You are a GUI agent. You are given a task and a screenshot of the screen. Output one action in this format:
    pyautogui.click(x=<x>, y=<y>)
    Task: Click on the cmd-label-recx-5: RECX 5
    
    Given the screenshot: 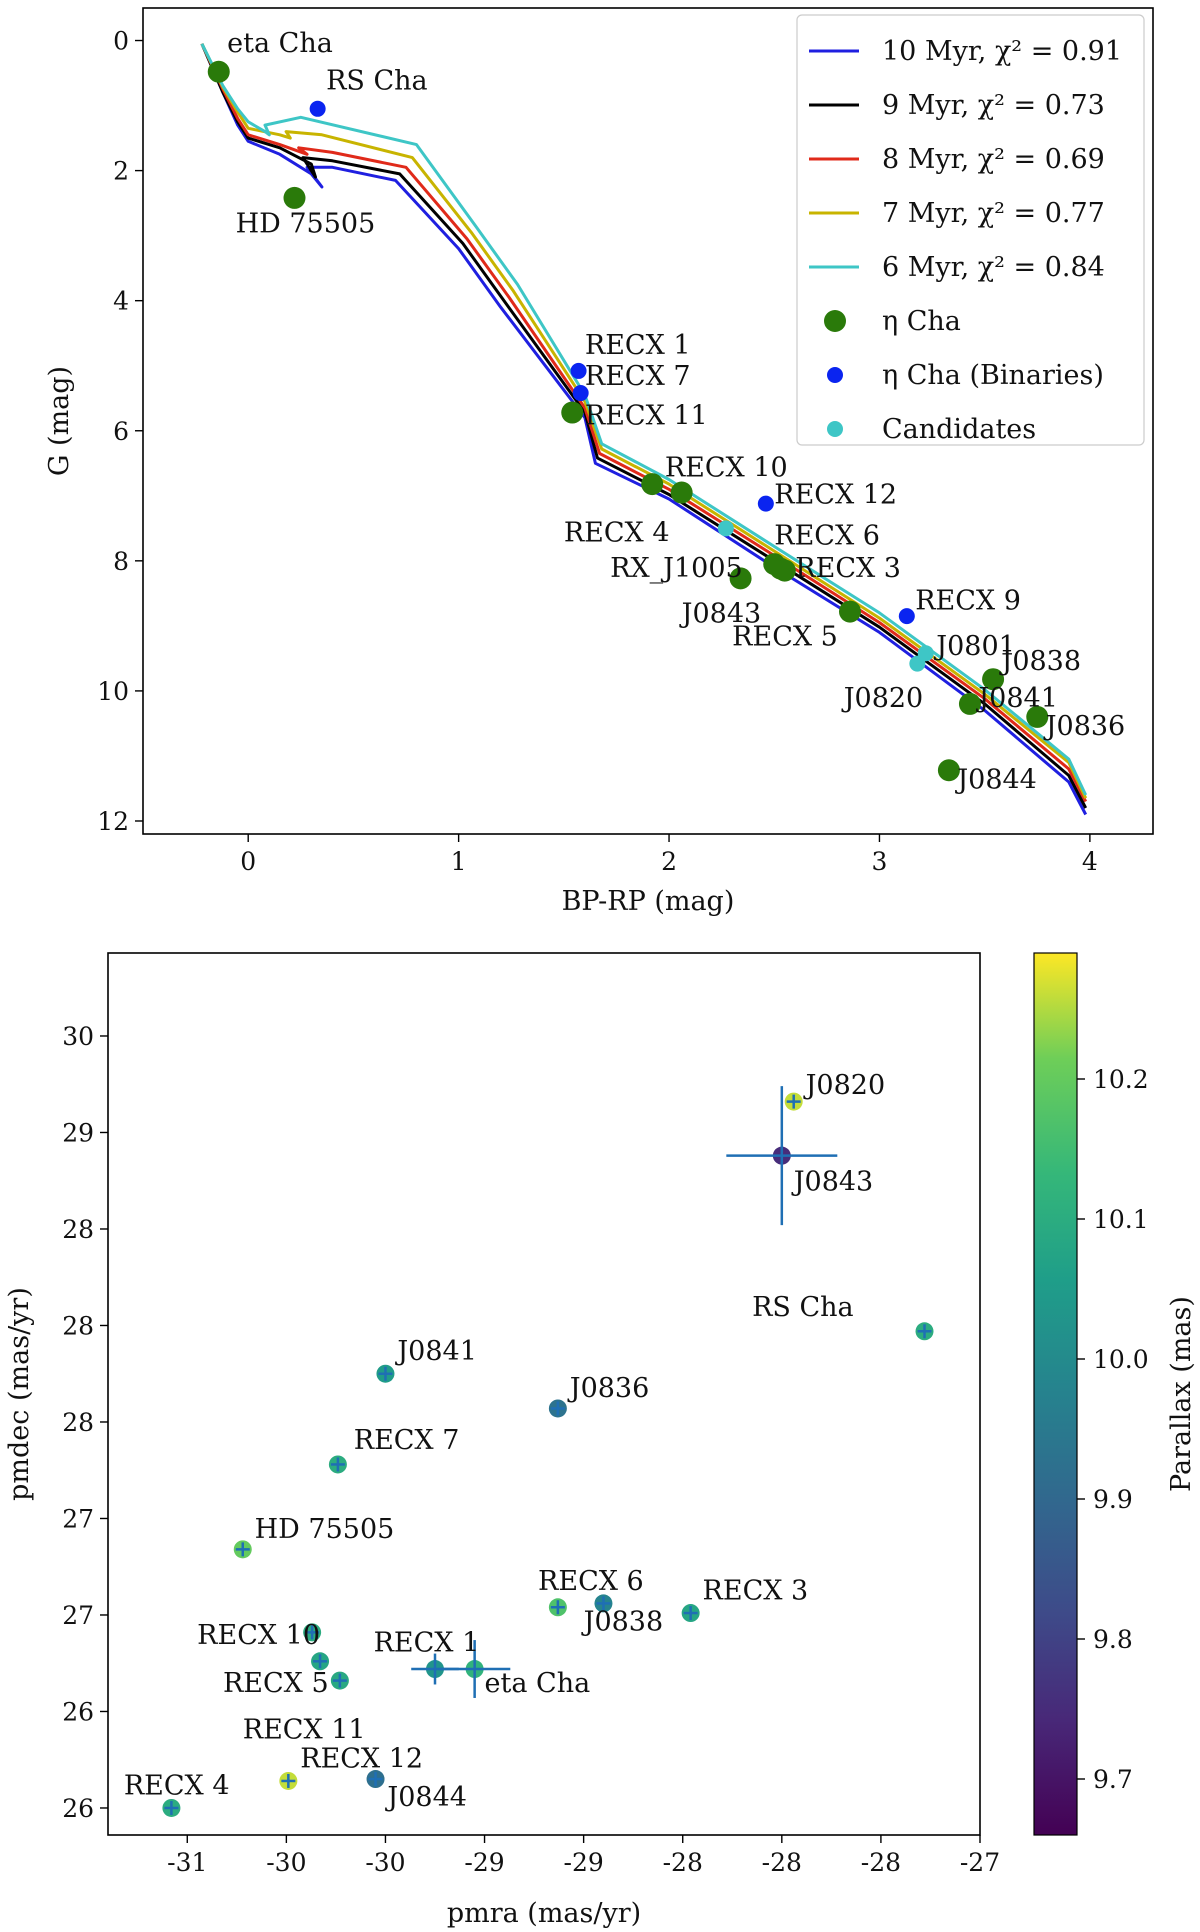 What is the action you would take?
    pyautogui.click(x=785, y=636)
    